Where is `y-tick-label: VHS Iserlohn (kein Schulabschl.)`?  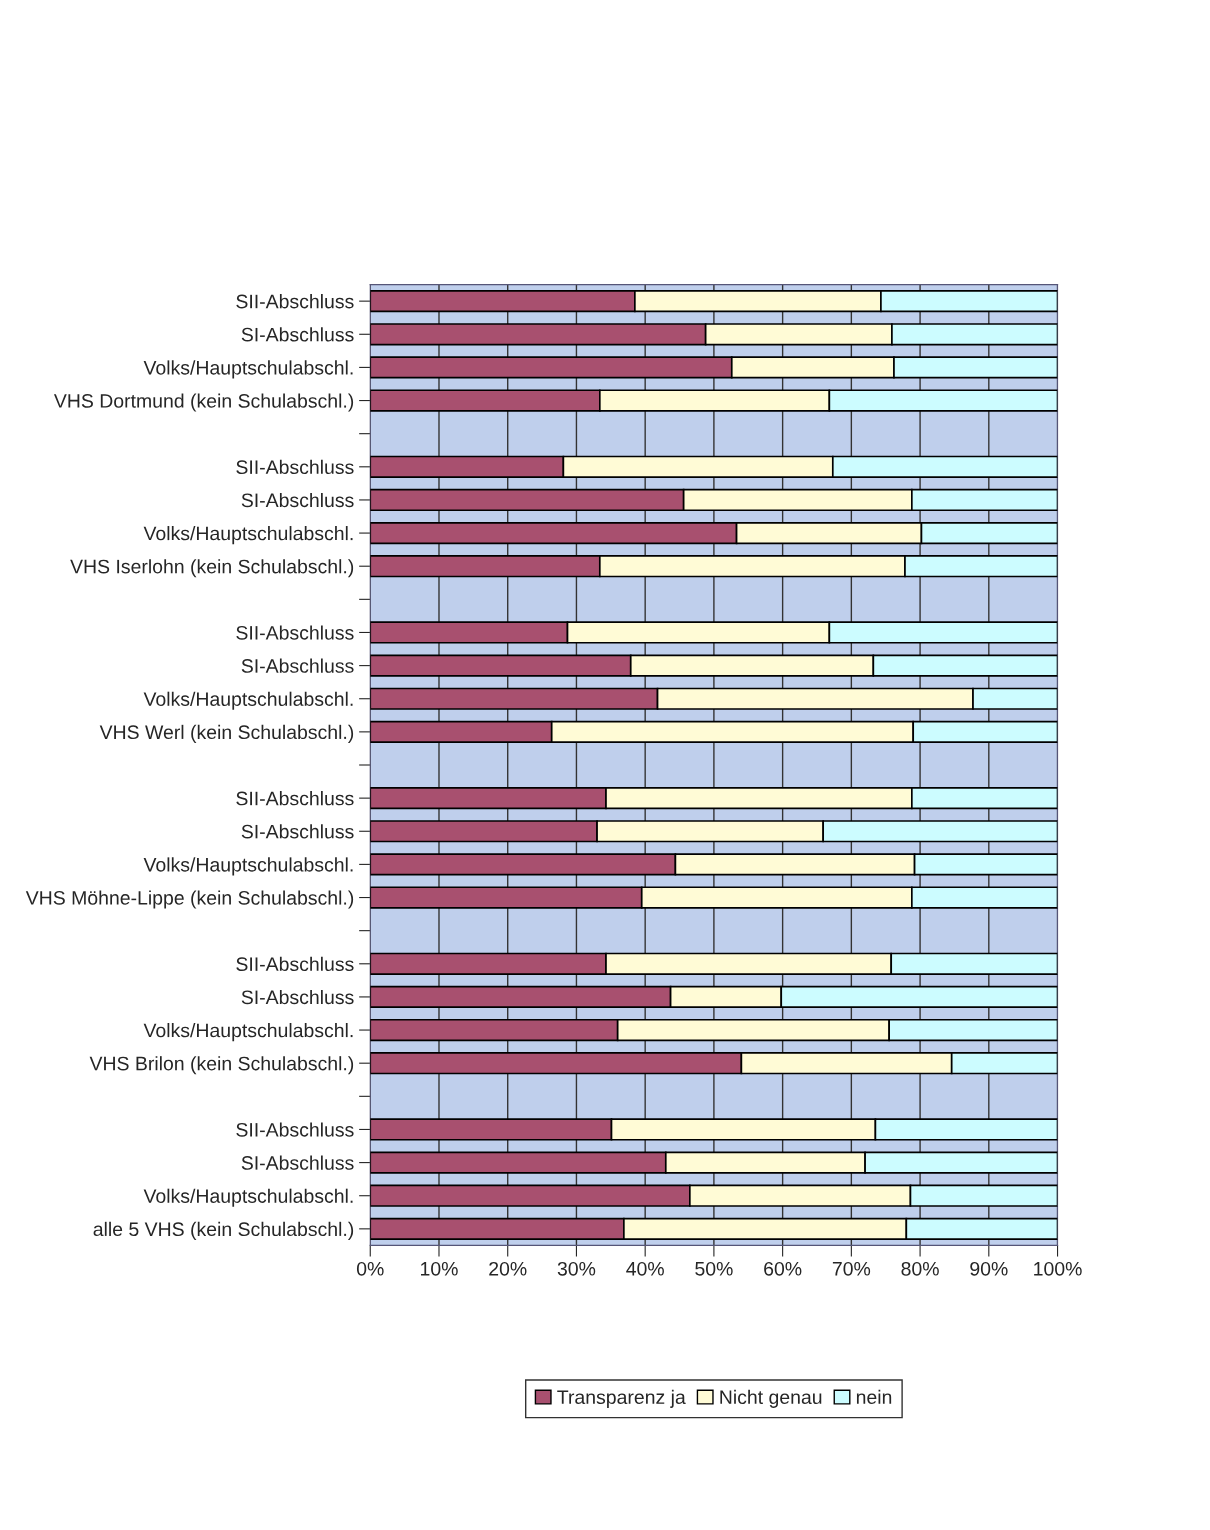 y-tick-label: VHS Iserlohn (kein Schulabschl.) is located at coordinates (212, 568).